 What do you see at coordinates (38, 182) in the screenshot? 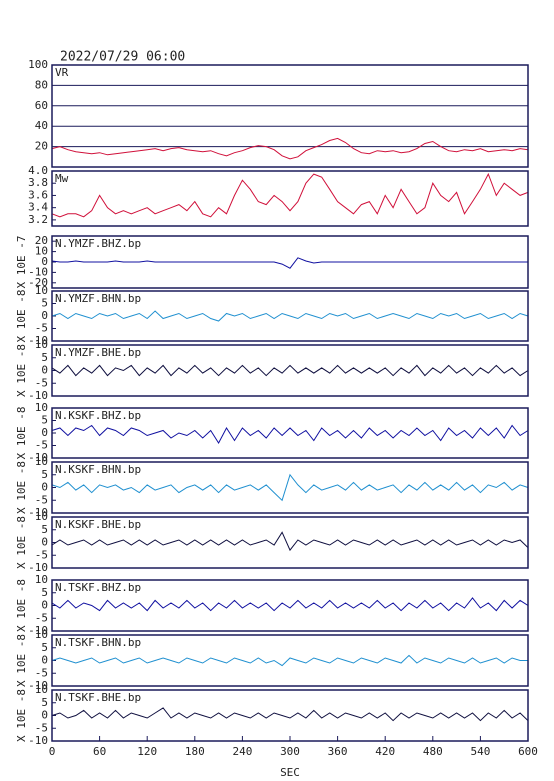
I see `y-tick-label: 3.8` at bounding box center [38, 182].